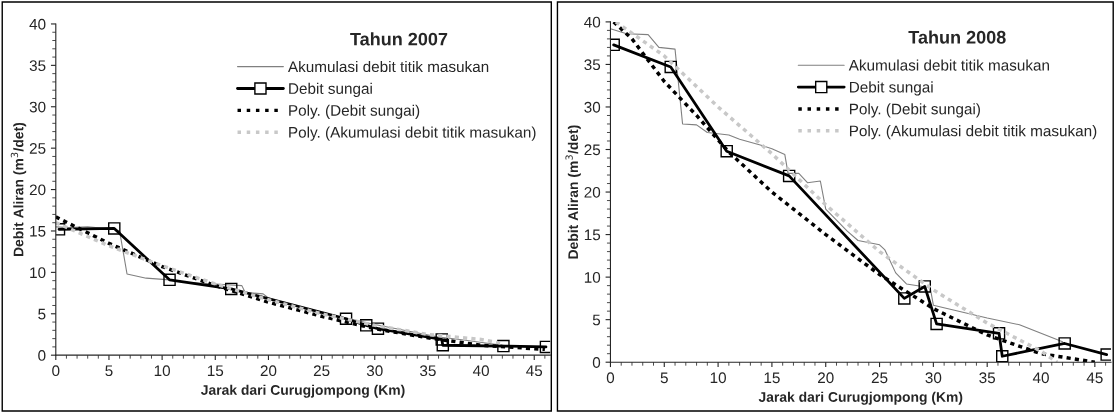 The height and width of the screenshot is (413, 1116). I want to click on chart-title: Tahun 2007, so click(399, 39).